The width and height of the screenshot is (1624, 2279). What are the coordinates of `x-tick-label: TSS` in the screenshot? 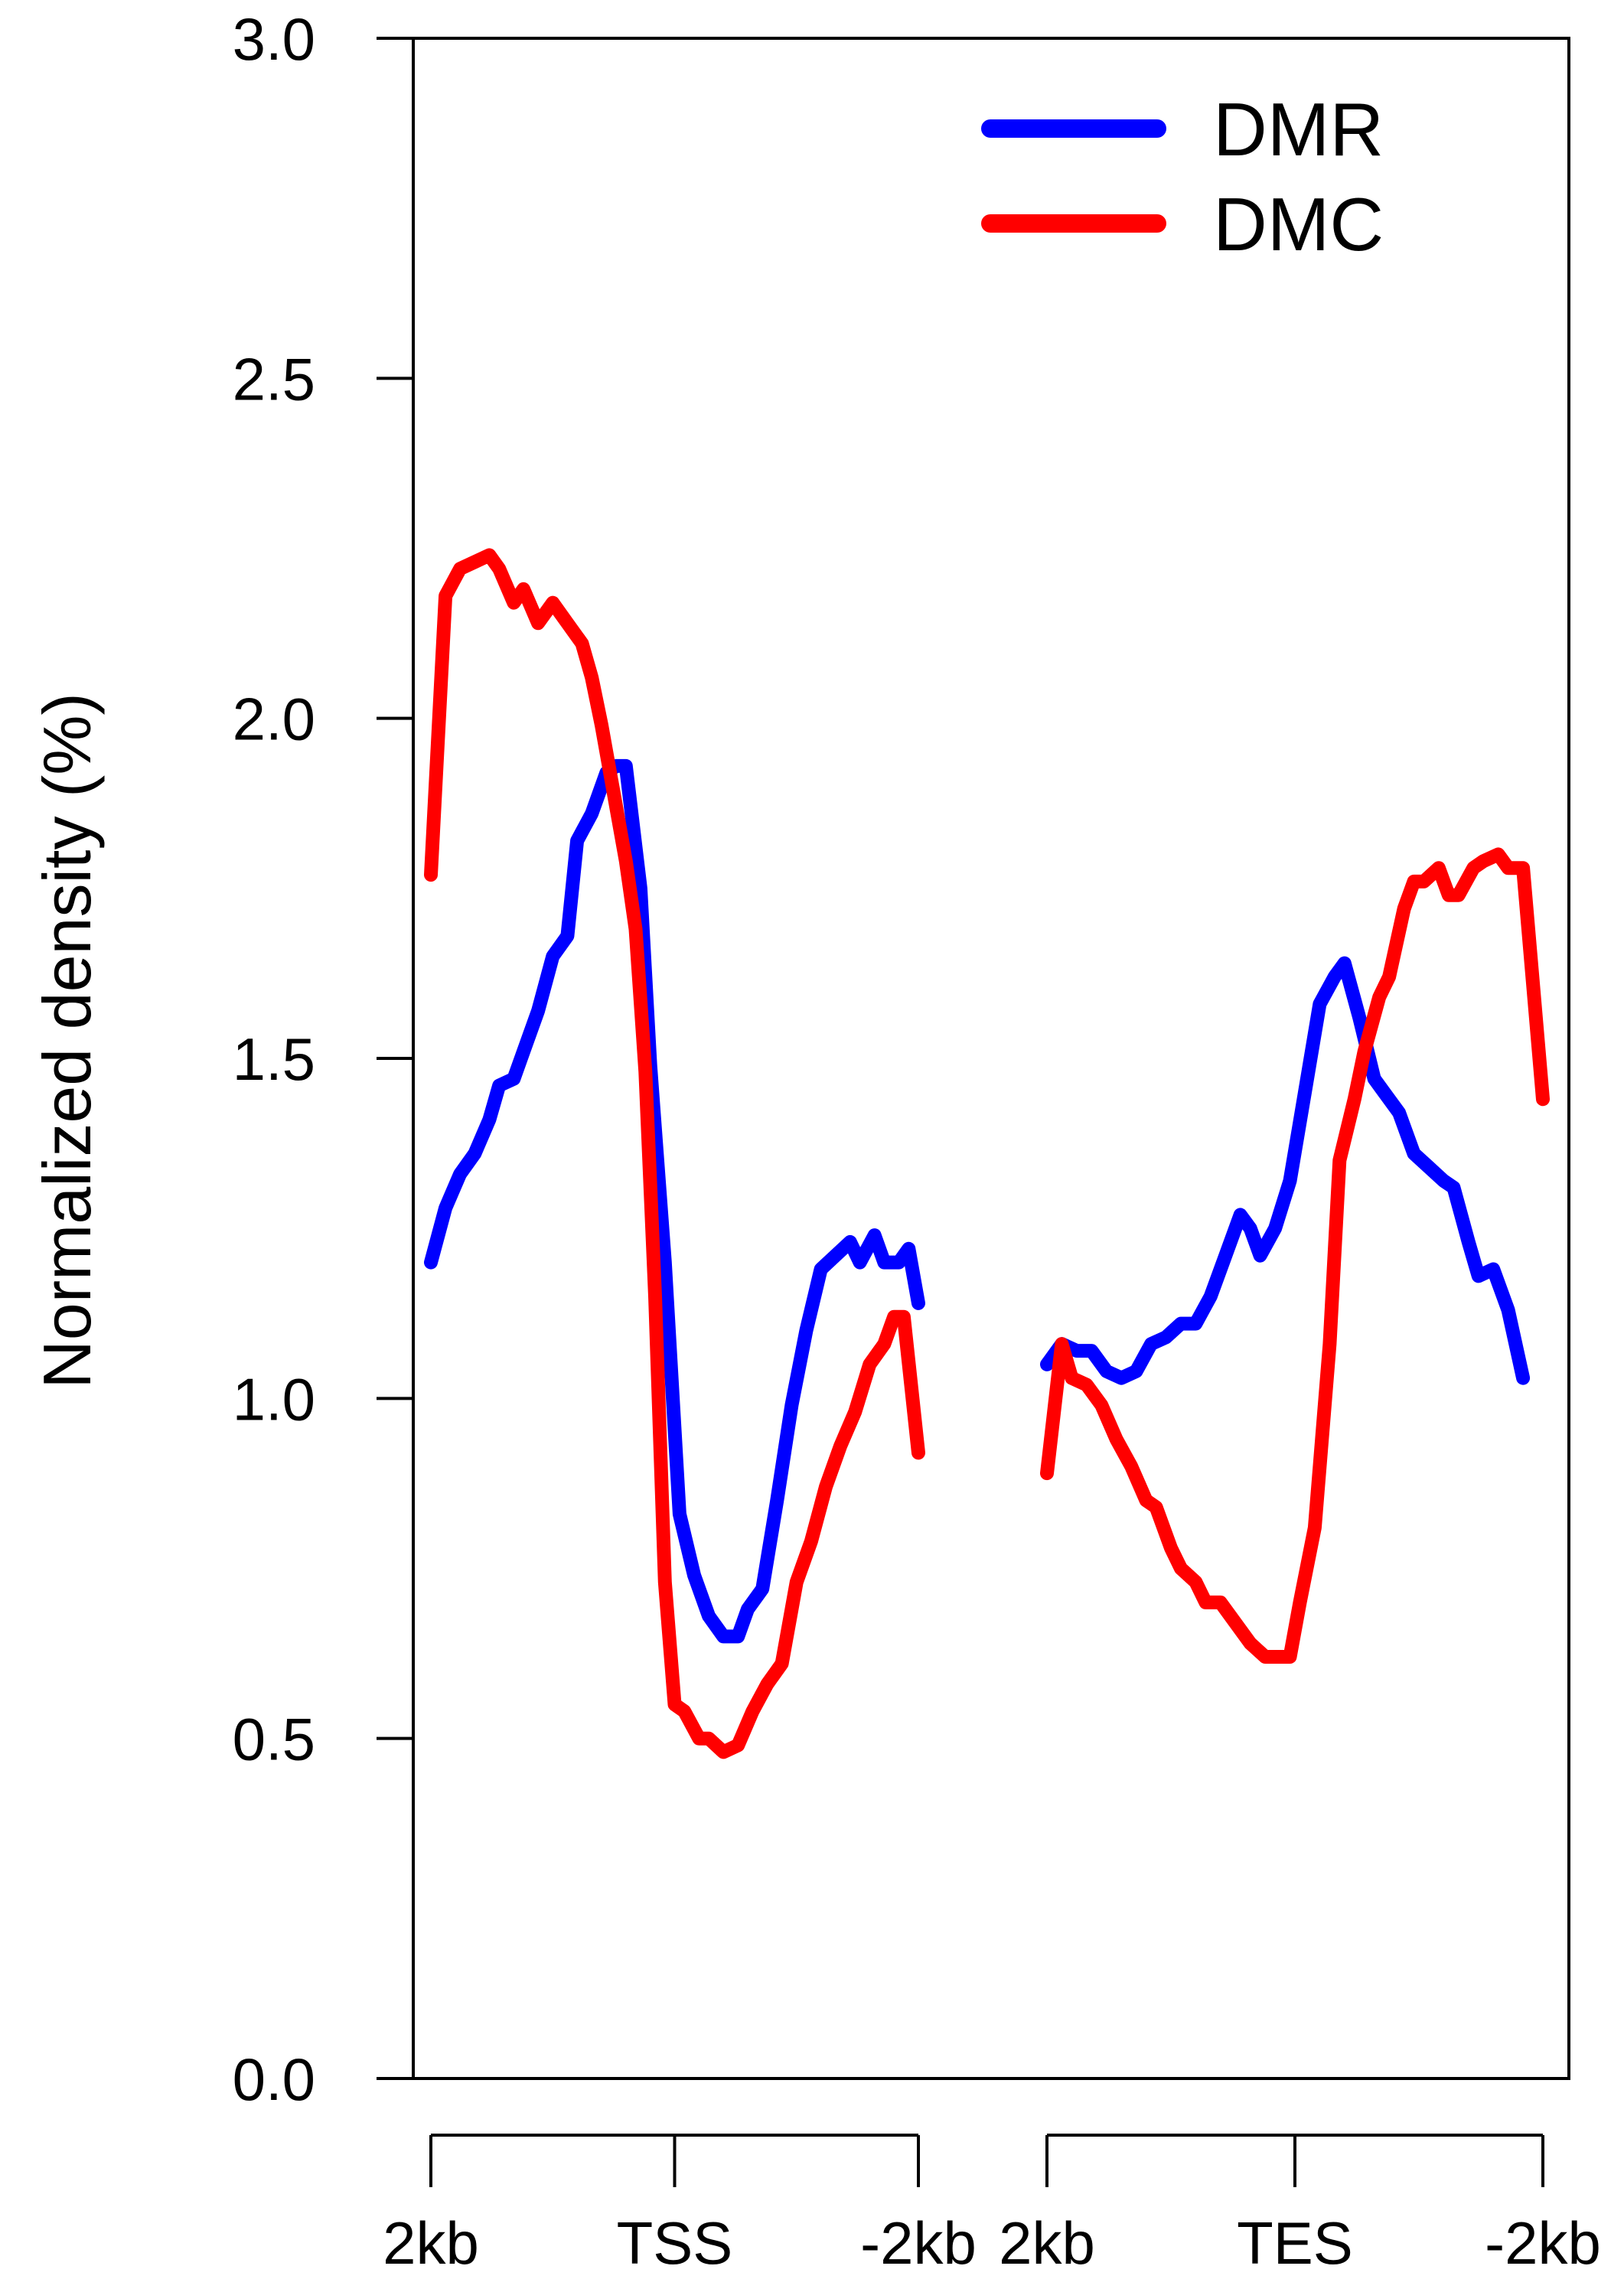 It's located at (675, 2243).